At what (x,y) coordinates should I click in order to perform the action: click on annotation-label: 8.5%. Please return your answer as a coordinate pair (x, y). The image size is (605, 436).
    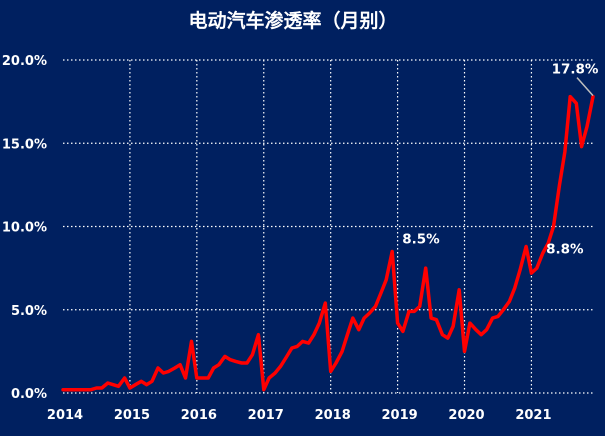
    Looking at the image, I should click on (421, 239).